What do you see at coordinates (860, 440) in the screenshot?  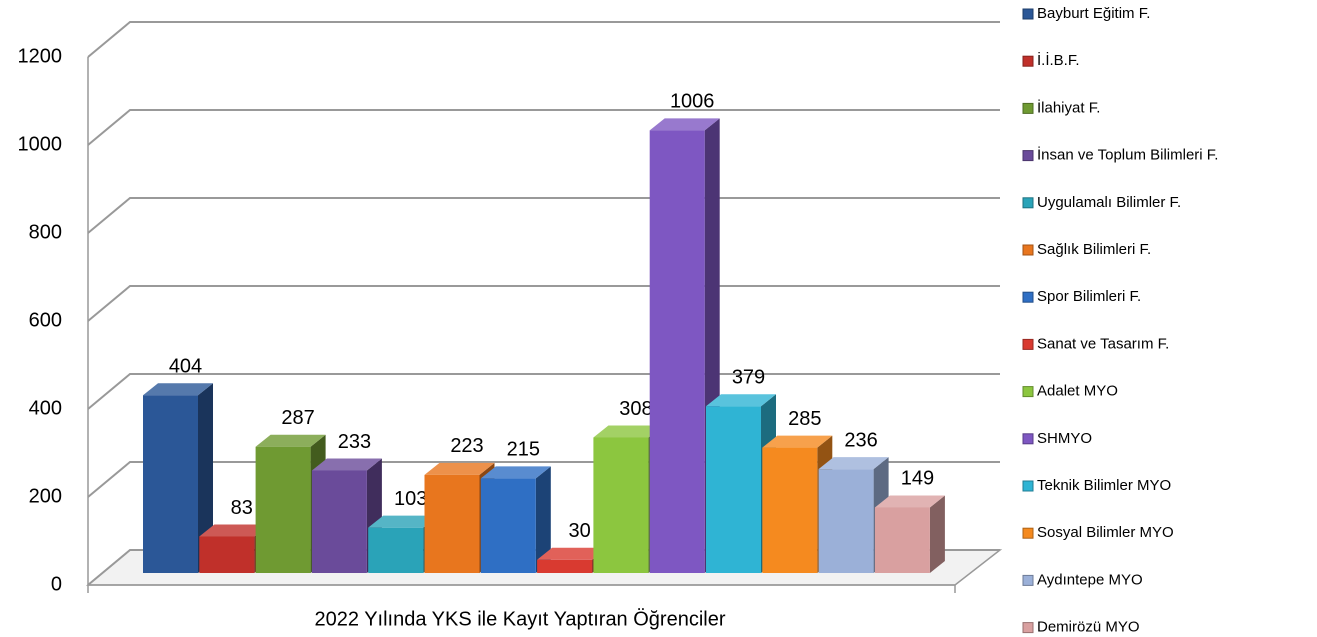 I see `data-label: 236` at bounding box center [860, 440].